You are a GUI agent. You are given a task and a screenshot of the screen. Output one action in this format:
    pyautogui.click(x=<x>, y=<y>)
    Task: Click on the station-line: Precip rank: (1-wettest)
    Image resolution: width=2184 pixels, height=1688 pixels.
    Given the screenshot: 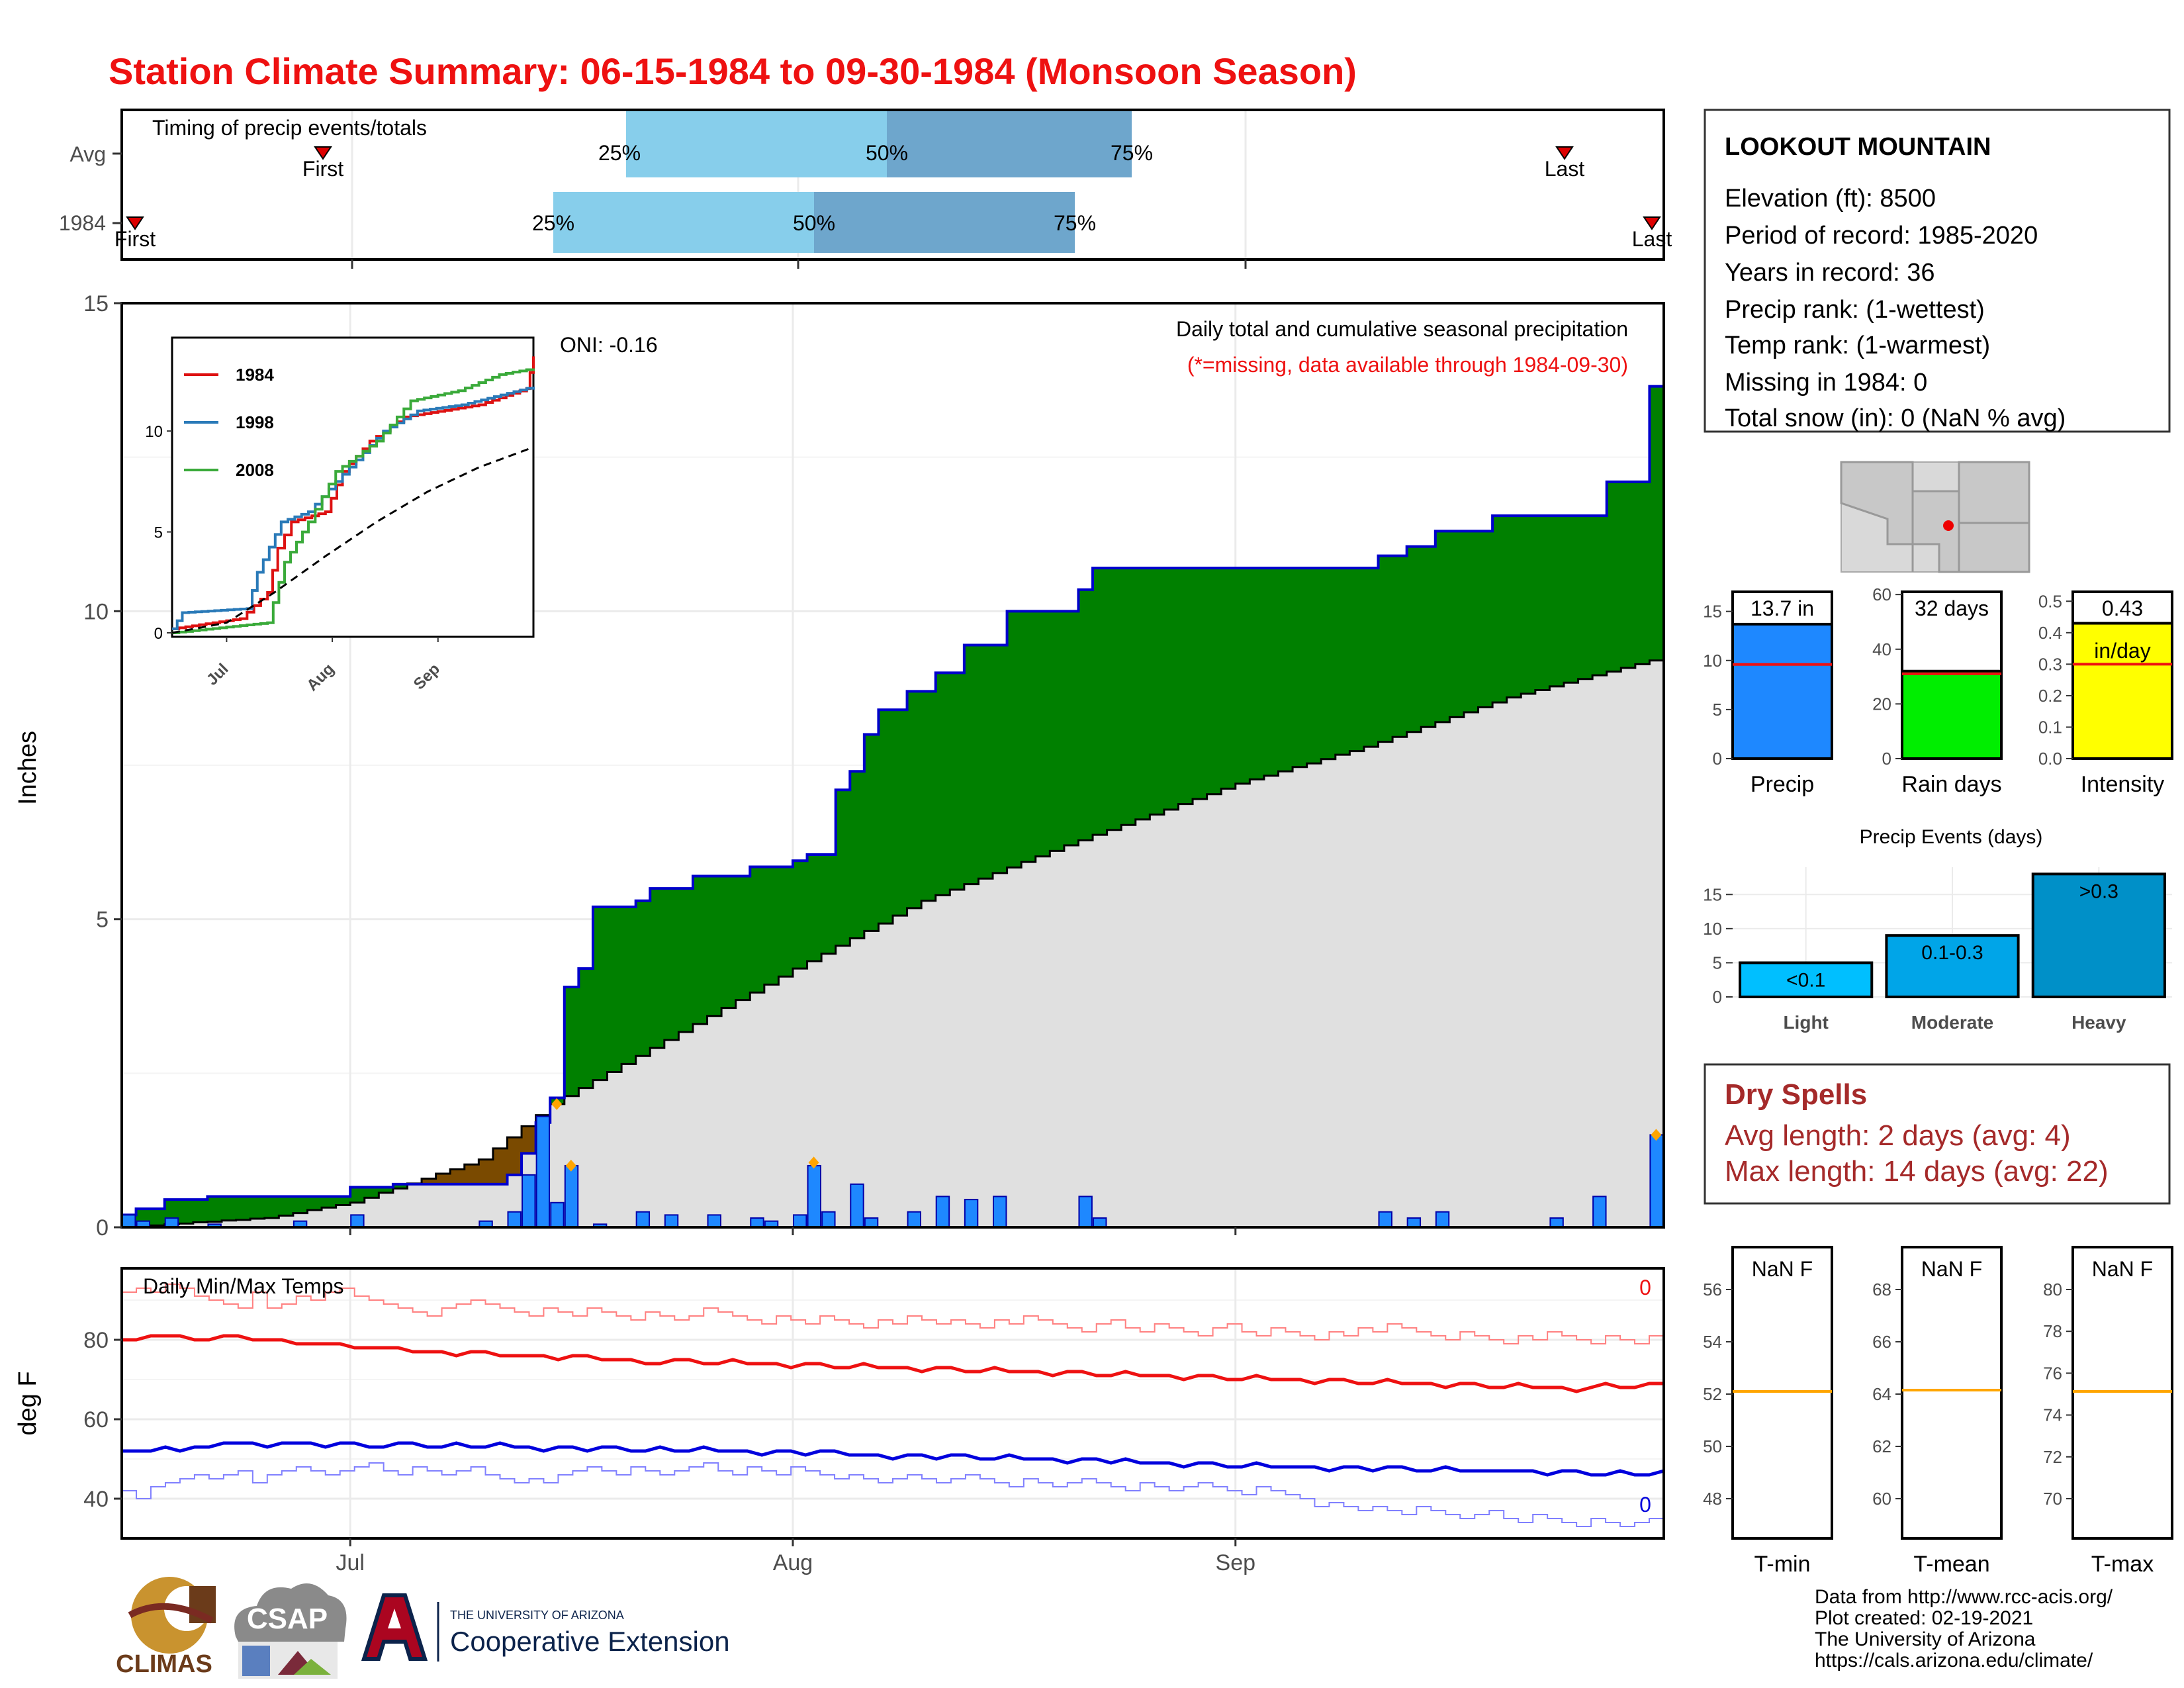 What is the action you would take?
    pyautogui.click(x=1855, y=310)
    